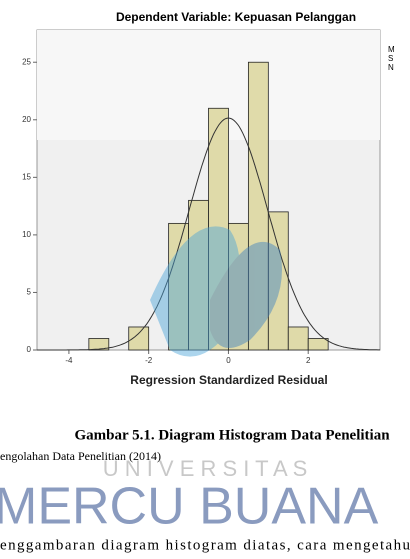  Describe the element at coordinates (26, 119) in the screenshot. I see `y-tick-label: 20` at that location.